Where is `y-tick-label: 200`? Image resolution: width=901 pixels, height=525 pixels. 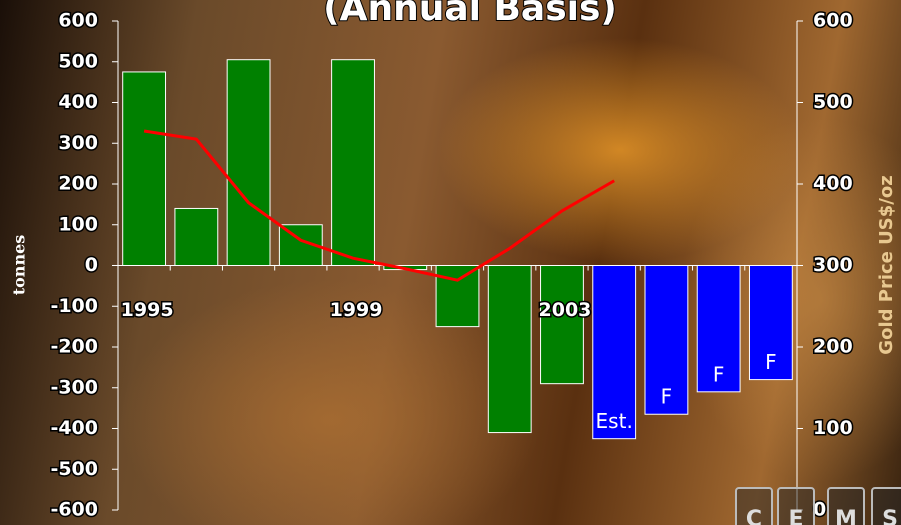
y-tick-label: 200 is located at coordinates (78, 184).